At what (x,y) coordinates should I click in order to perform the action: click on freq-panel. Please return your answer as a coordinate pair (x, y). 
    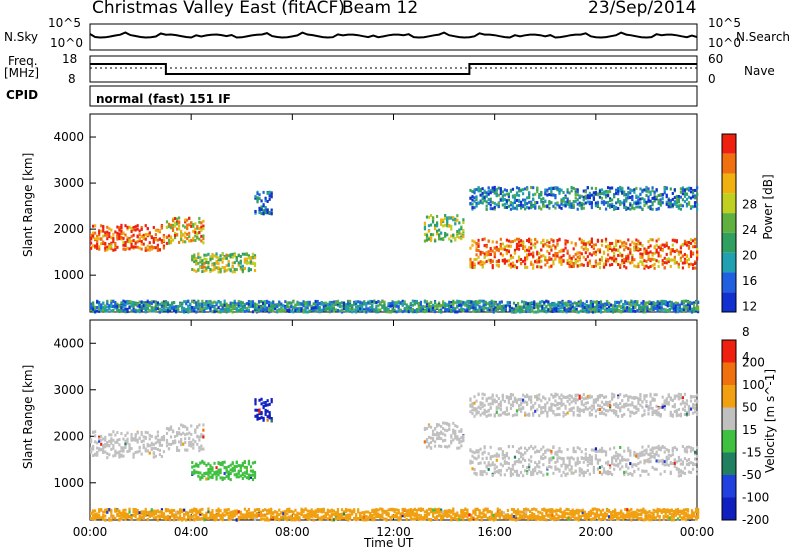
    Looking at the image, I should click on (393, 69).